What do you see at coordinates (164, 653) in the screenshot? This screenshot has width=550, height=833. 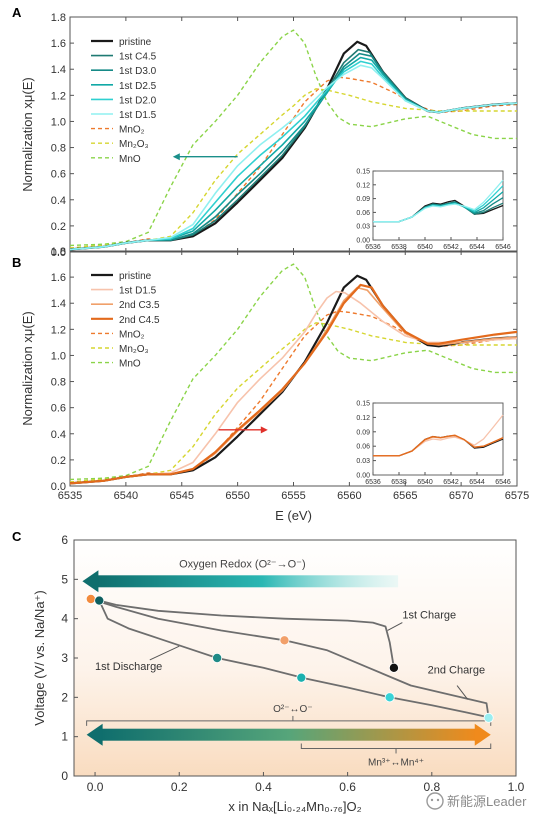 I see `first-discharge-pointer` at bounding box center [164, 653].